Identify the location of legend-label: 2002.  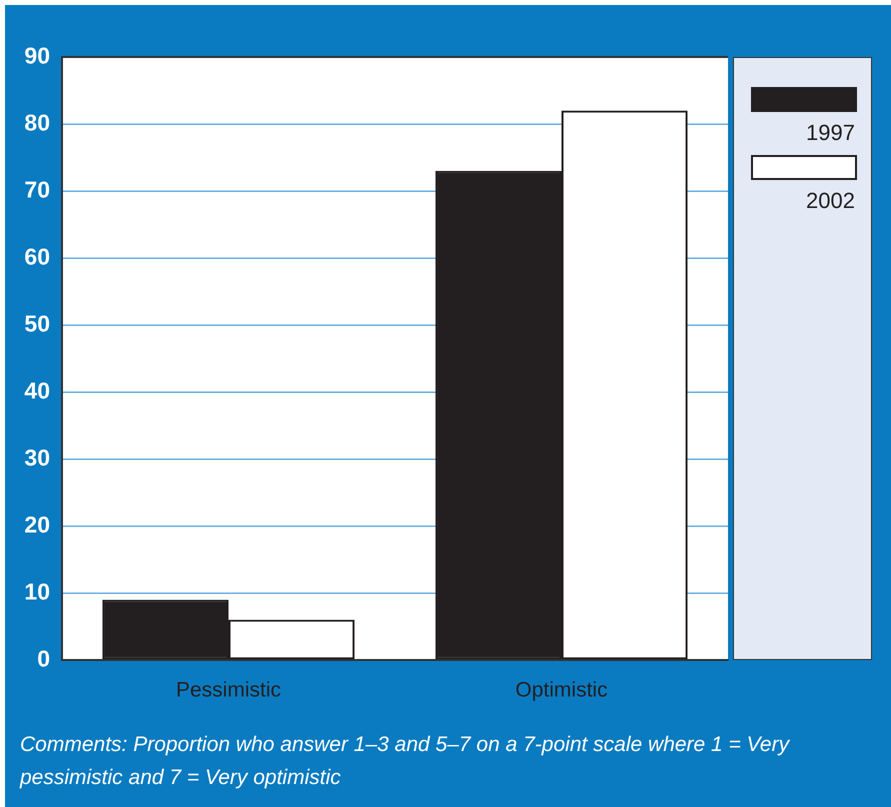
(830, 200).